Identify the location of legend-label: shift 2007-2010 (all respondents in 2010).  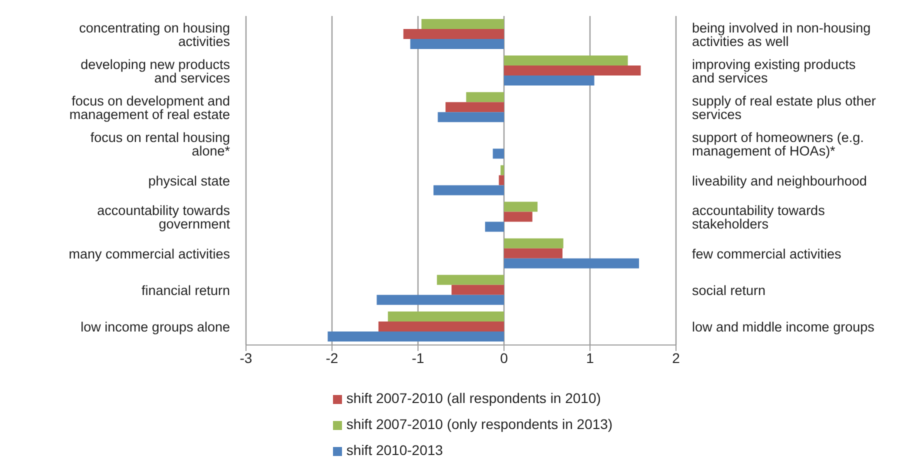
(473, 398).